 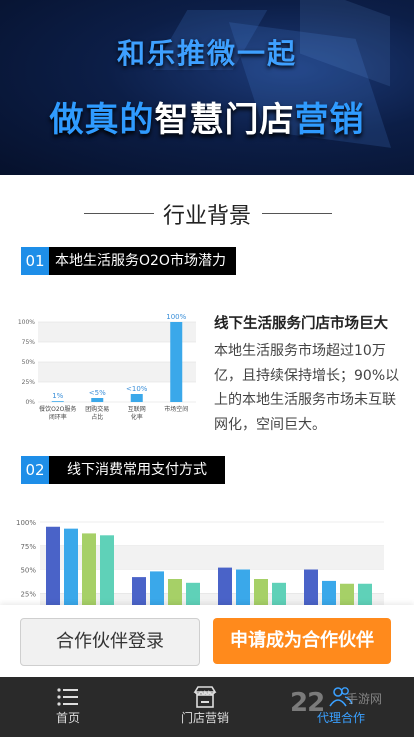 I want to click on menu-icon, so click(x=67, y=697).